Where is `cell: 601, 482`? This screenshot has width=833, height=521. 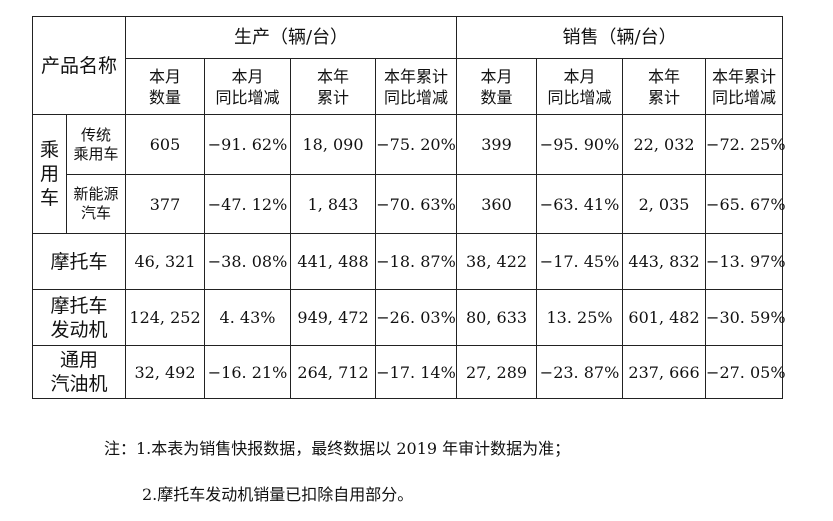
cell: 601, 482 is located at coordinates (664, 317).